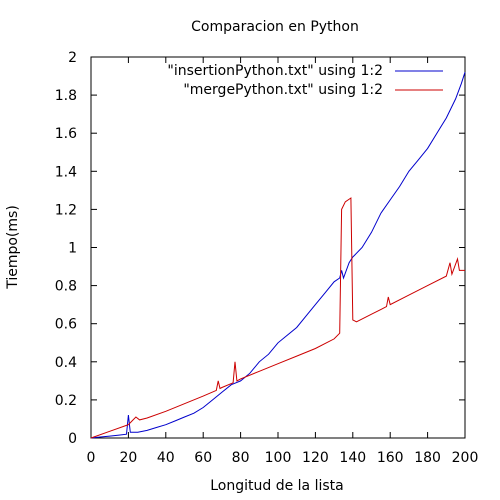  I want to click on y-tick-label: 1.4, so click(66, 172).